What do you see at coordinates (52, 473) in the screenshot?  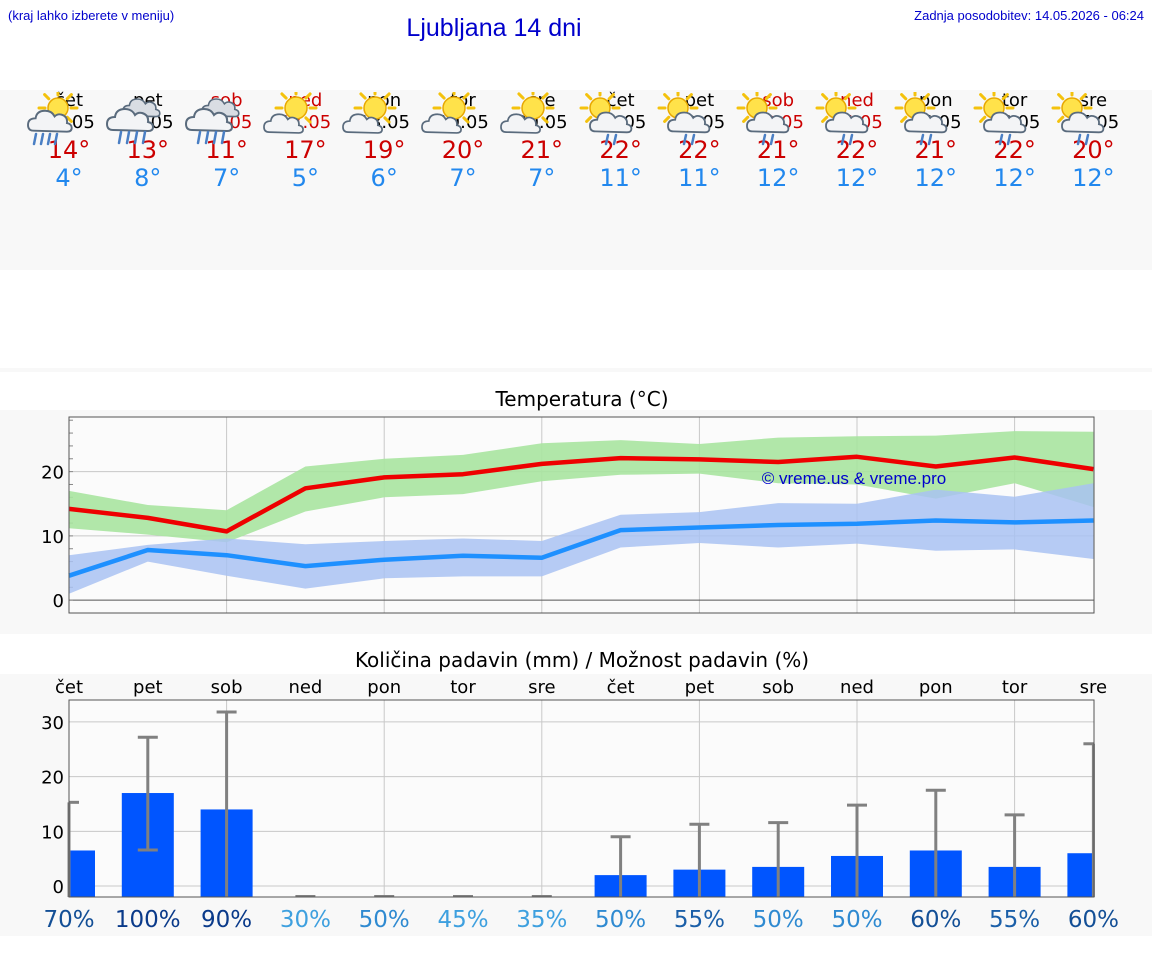 I see `temperature-y-tick-label: 20` at bounding box center [52, 473].